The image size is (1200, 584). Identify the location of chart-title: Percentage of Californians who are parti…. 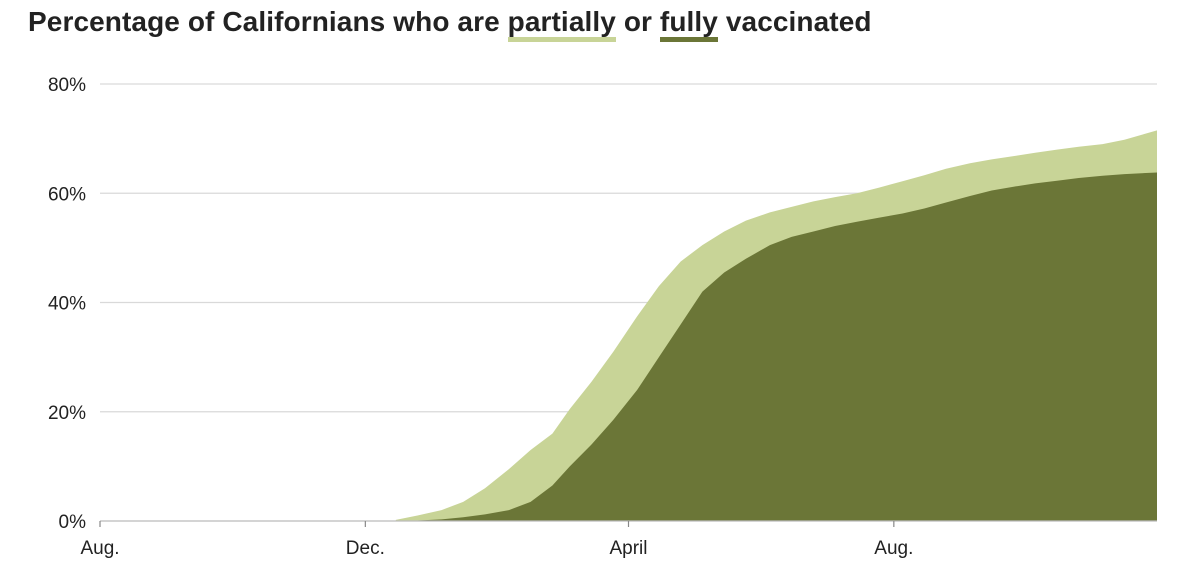
(450, 24).